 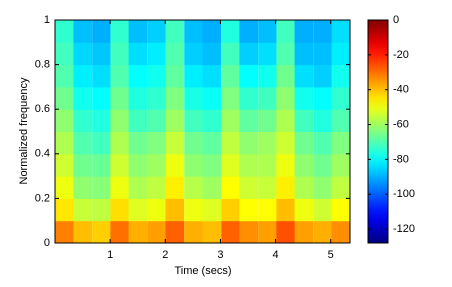 I want to click on y-tick-label: 0.4, so click(x=42, y=154).